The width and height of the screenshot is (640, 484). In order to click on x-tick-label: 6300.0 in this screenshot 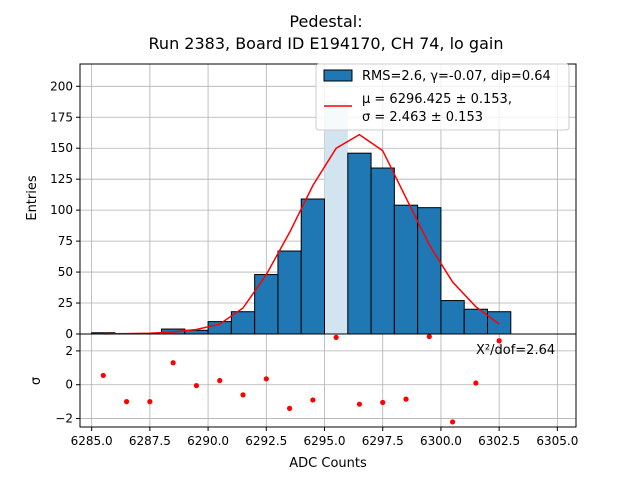, I will do `click(441, 441)`.